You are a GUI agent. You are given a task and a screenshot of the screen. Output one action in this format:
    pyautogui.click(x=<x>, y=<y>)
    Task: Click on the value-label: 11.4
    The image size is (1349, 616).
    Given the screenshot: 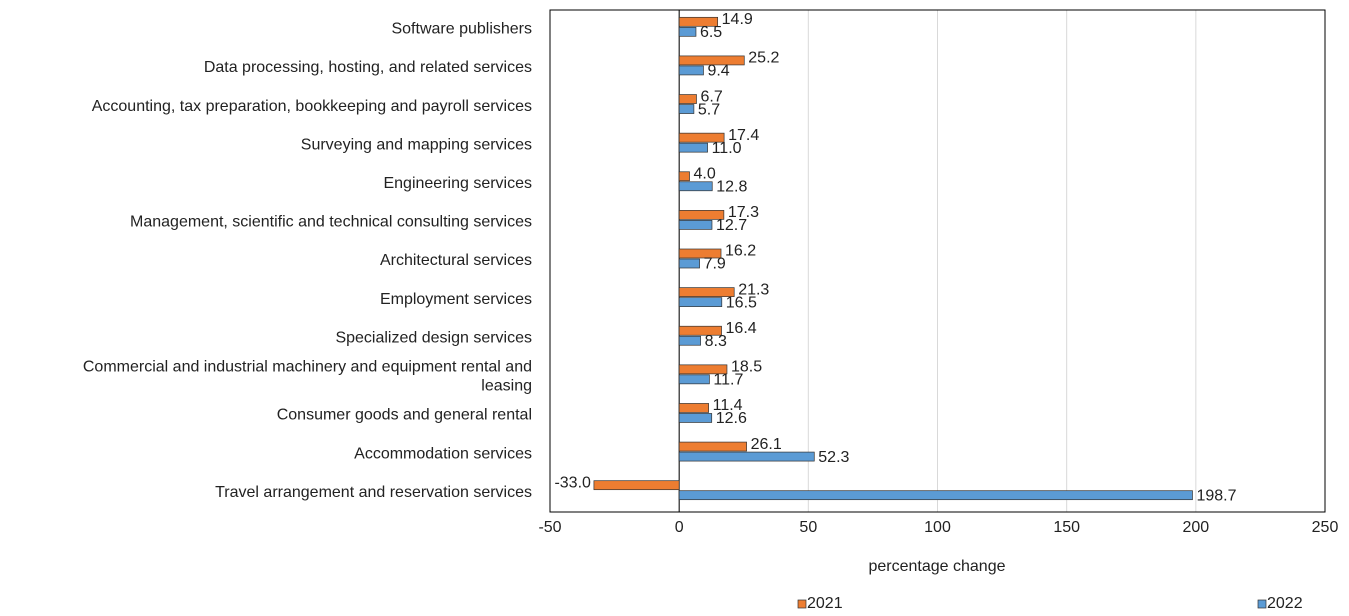 What is the action you would take?
    pyautogui.click(x=728, y=405)
    